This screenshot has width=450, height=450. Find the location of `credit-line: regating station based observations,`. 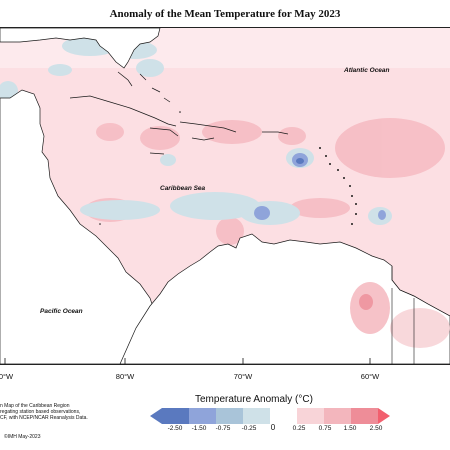

credit-line: regating station based observations, is located at coordinates (40, 412).